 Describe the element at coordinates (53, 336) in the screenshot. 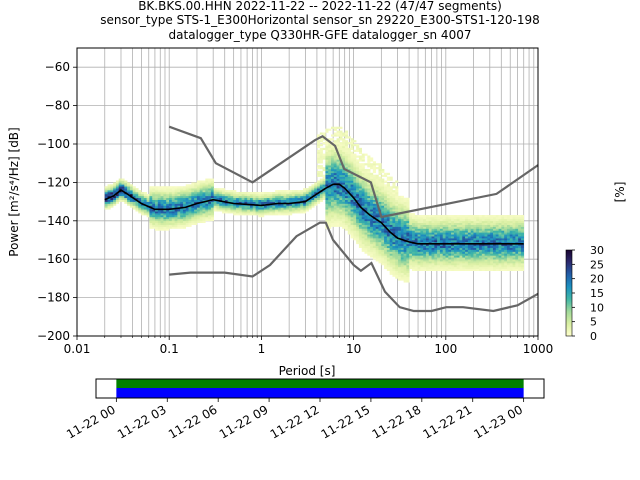

I see `y-tick-label: −200` at that location.